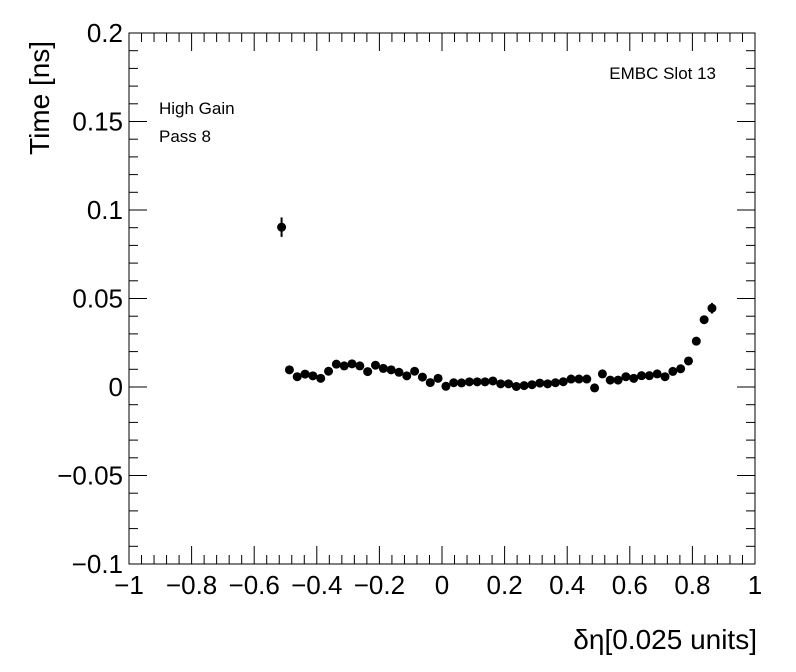 This screenshot has height=672, width=796. I want to click on x-tick-label: −0.6, so click(254, 585).